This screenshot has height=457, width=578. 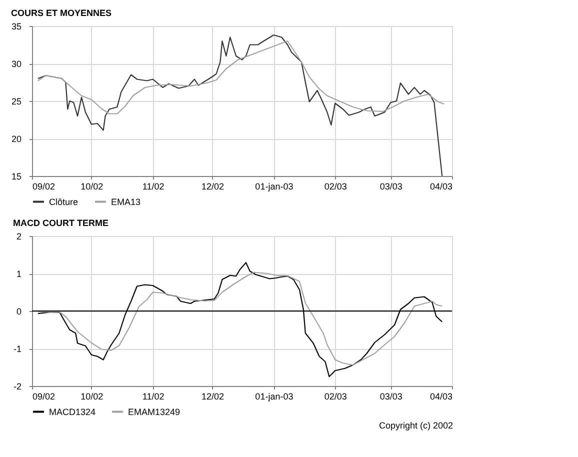 I want to click on y-tick-label: 2, so click(x=19, y=237).